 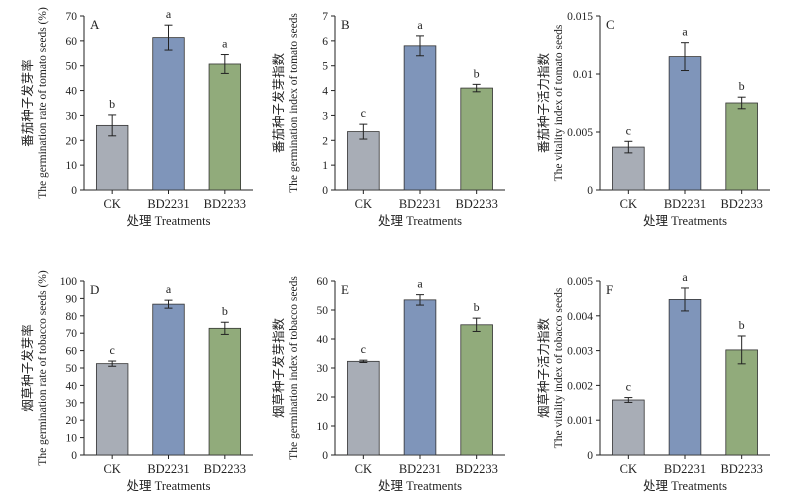 What do you see at coordinates (325, 67) in the screenshot?
I see `y-tick-label: 5` at bounding box center [325, 67].